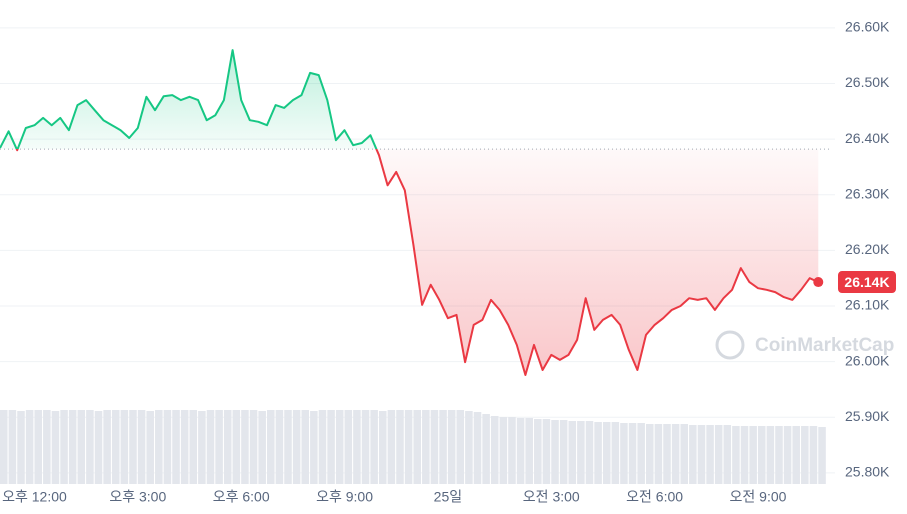  I want to click on watermark-text: CoinMarketCap, so click(824, 345).